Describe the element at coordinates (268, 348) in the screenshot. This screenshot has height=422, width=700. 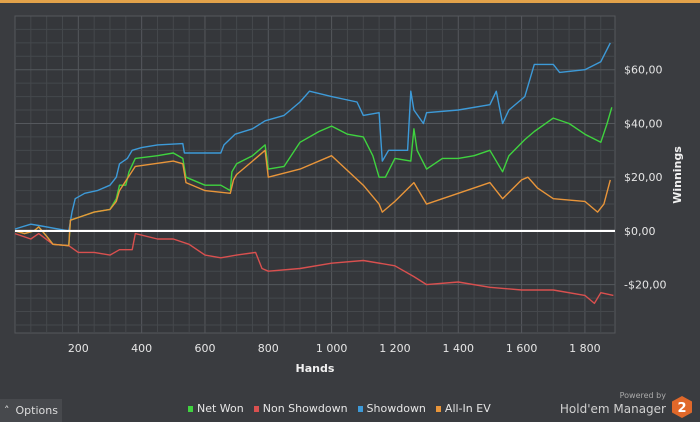
I see `x-tick-label: 800` at that location.